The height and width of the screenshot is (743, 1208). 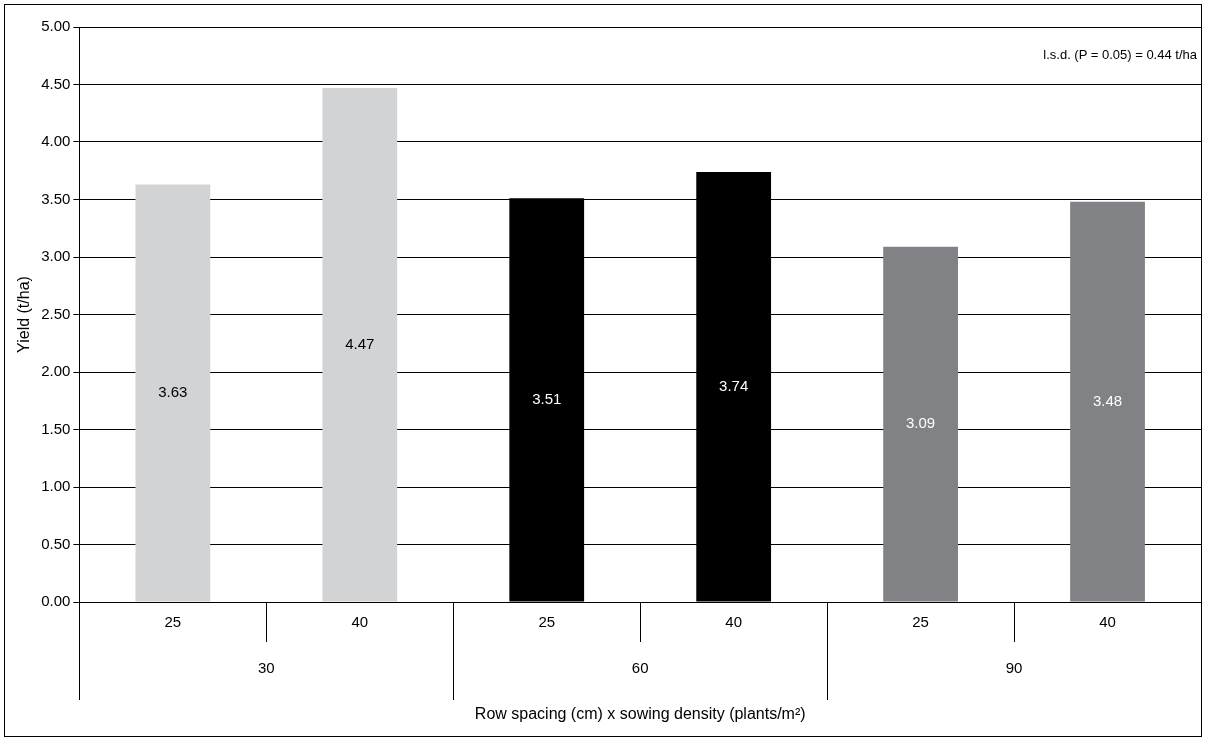 I want to click on data-label: 3.63, so click(x=173, y=392).